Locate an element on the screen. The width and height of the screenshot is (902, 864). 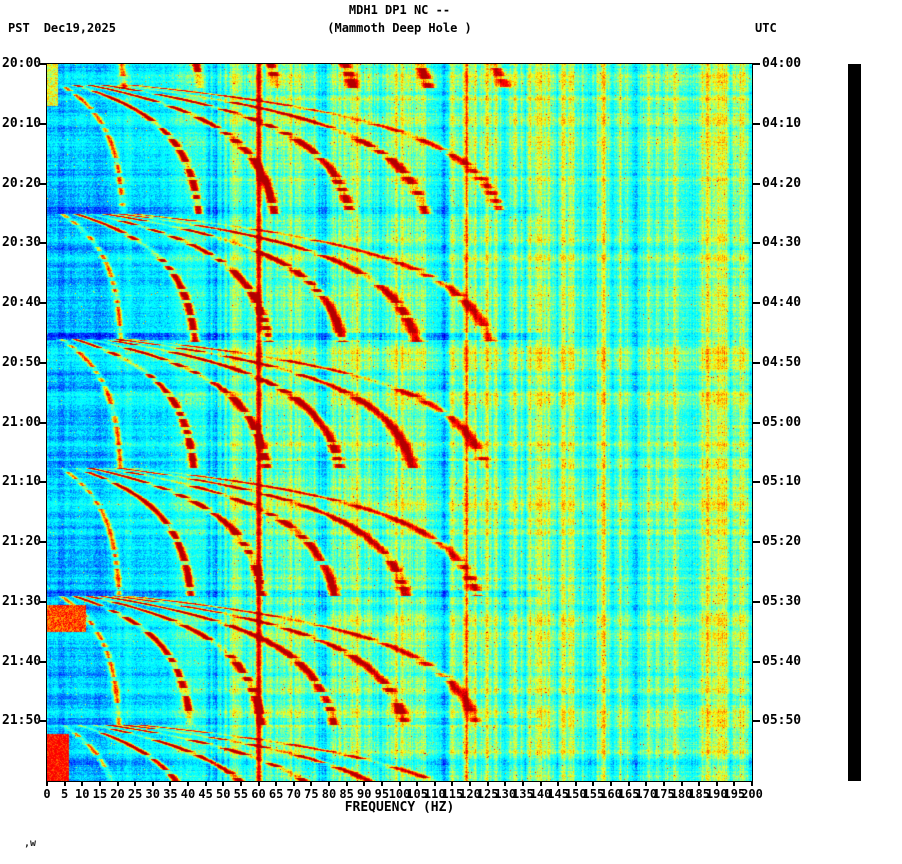
x-tick-label: 155 is located at coordinates (593, 794).